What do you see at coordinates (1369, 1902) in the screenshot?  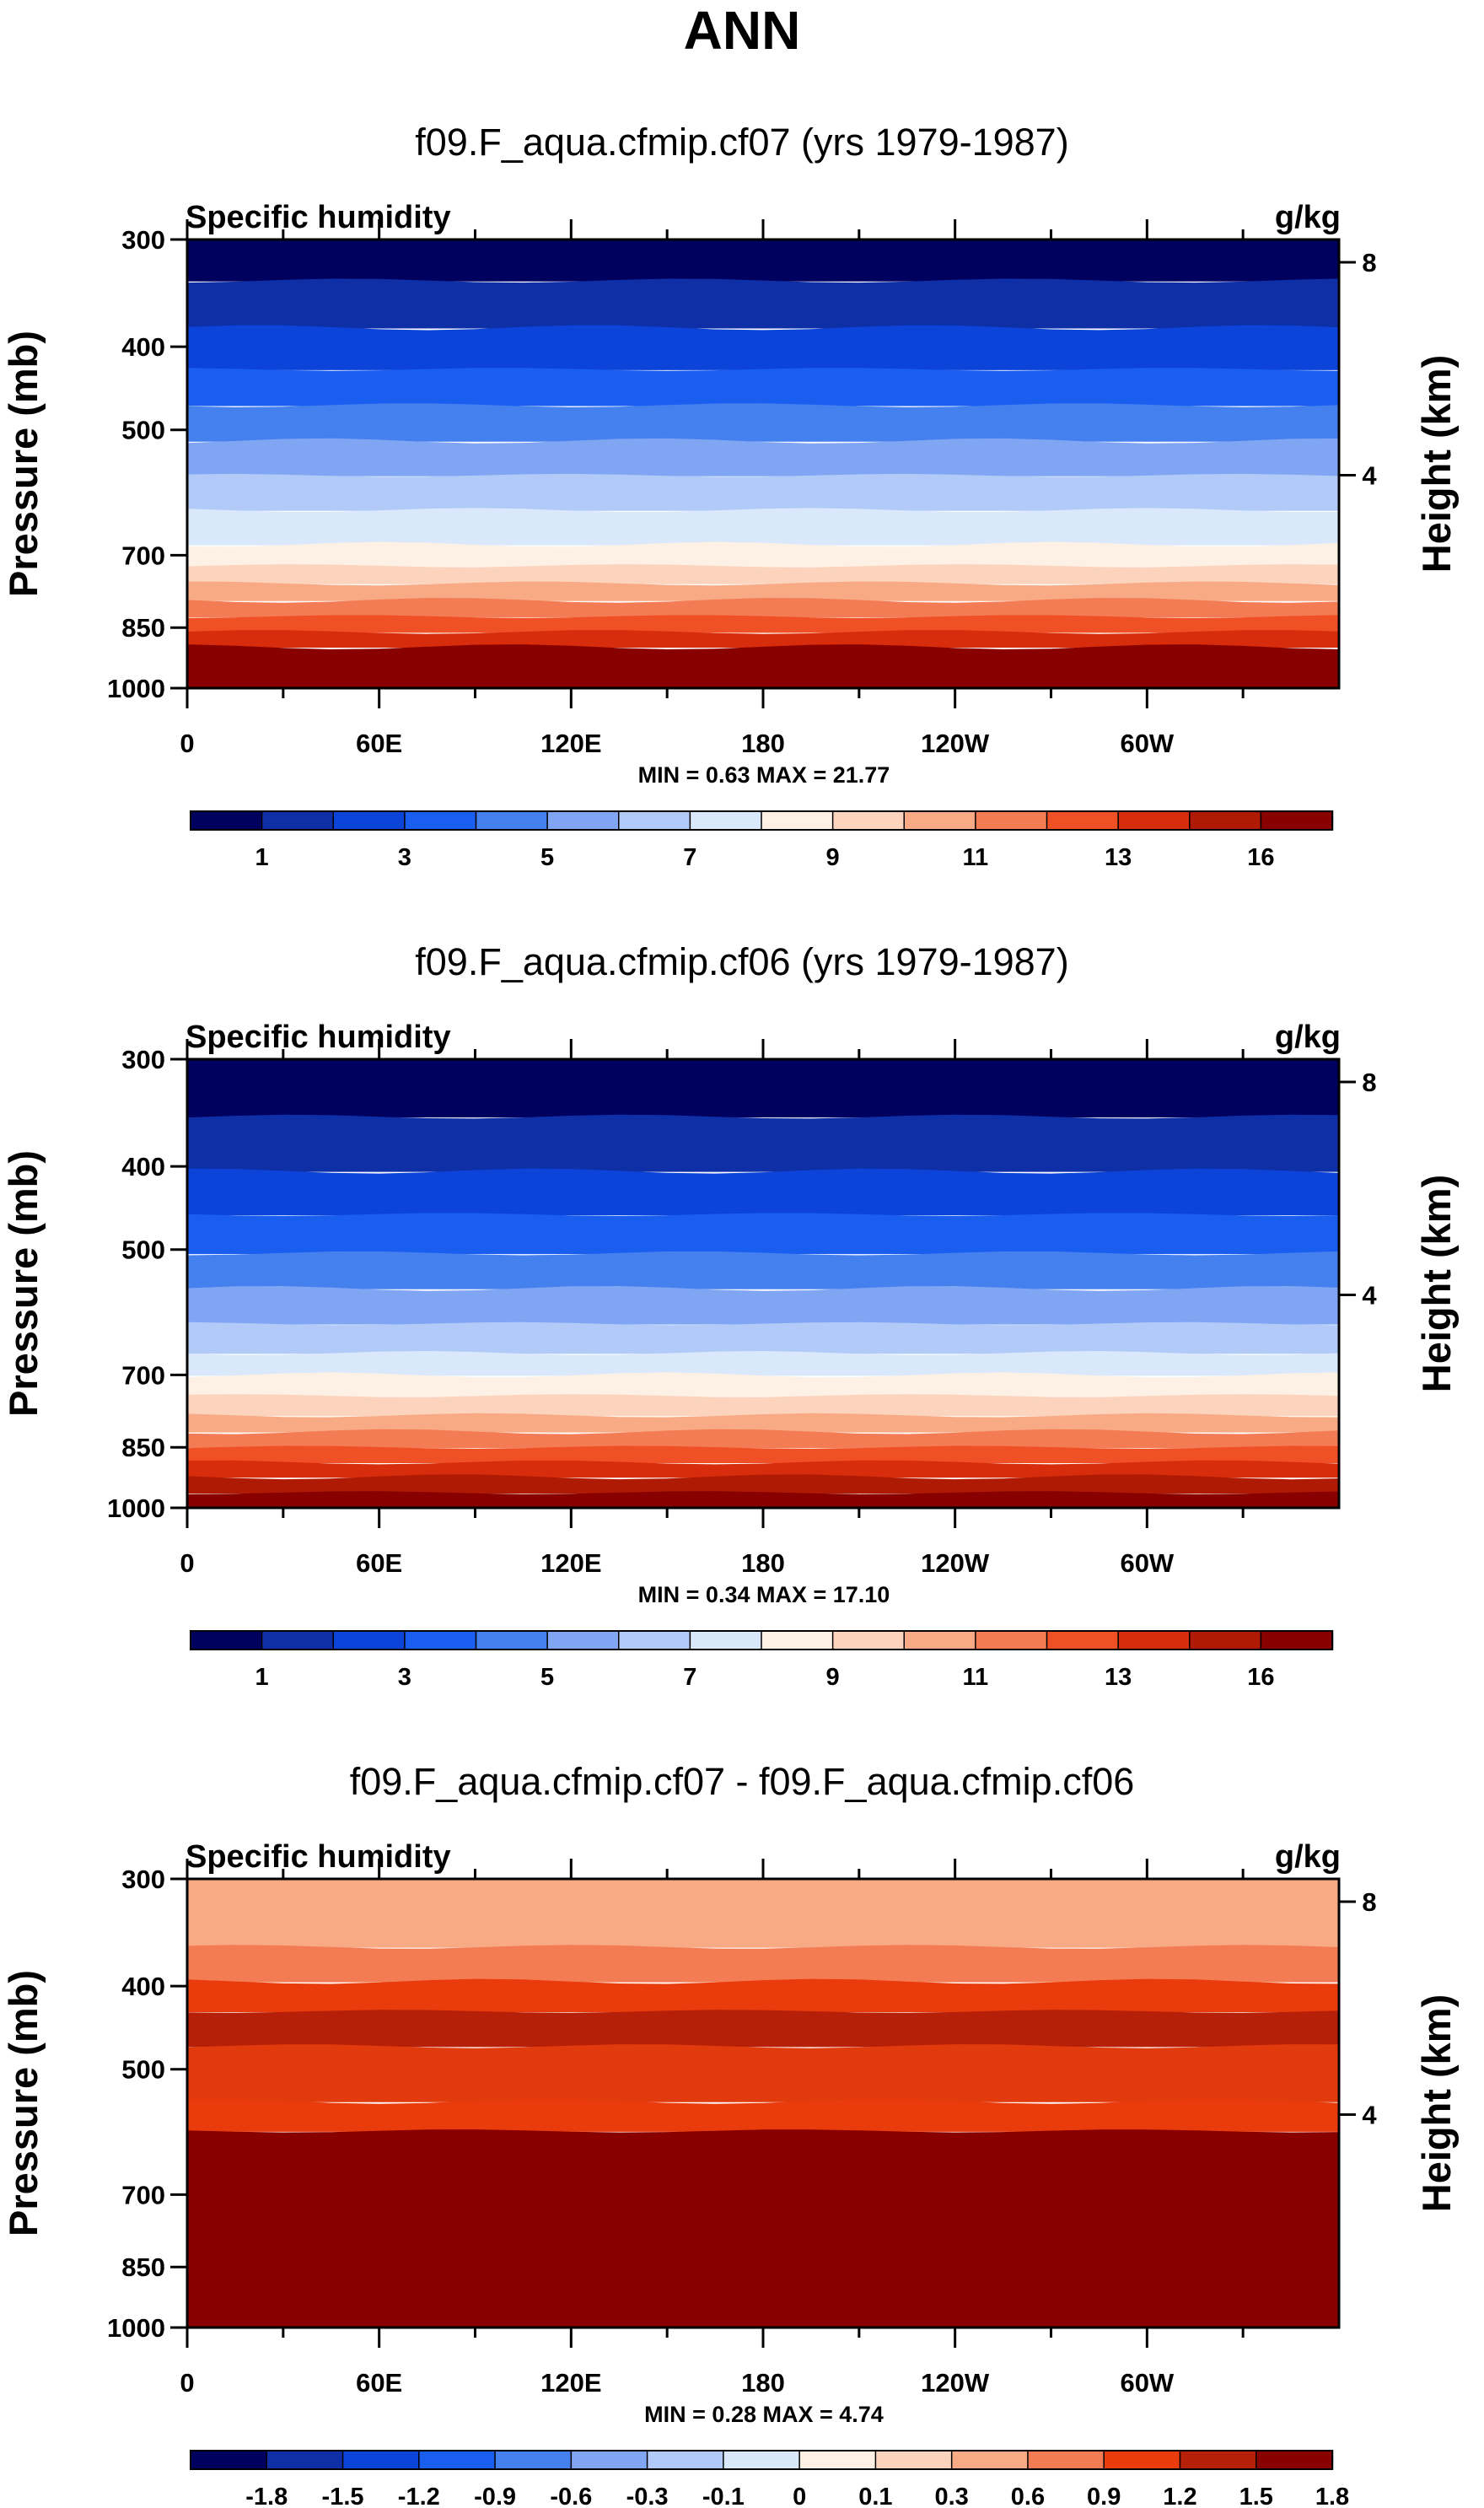 I see `y2-tick-label: 8` at bounding box center [1369, 1902].